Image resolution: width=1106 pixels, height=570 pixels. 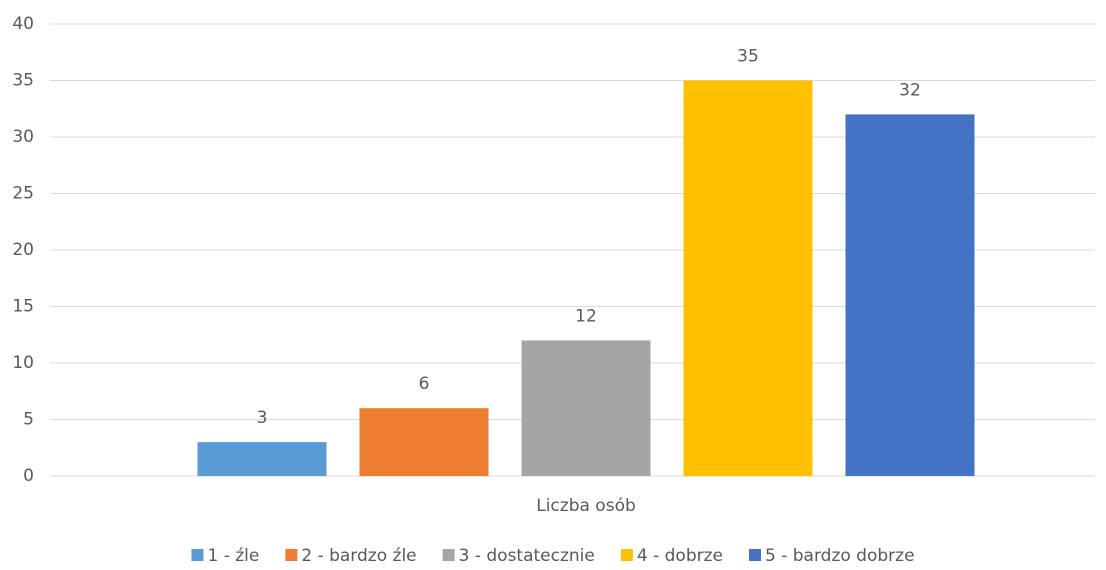 I want to click on y-tick-label: 5, so click(x=28, y=420).